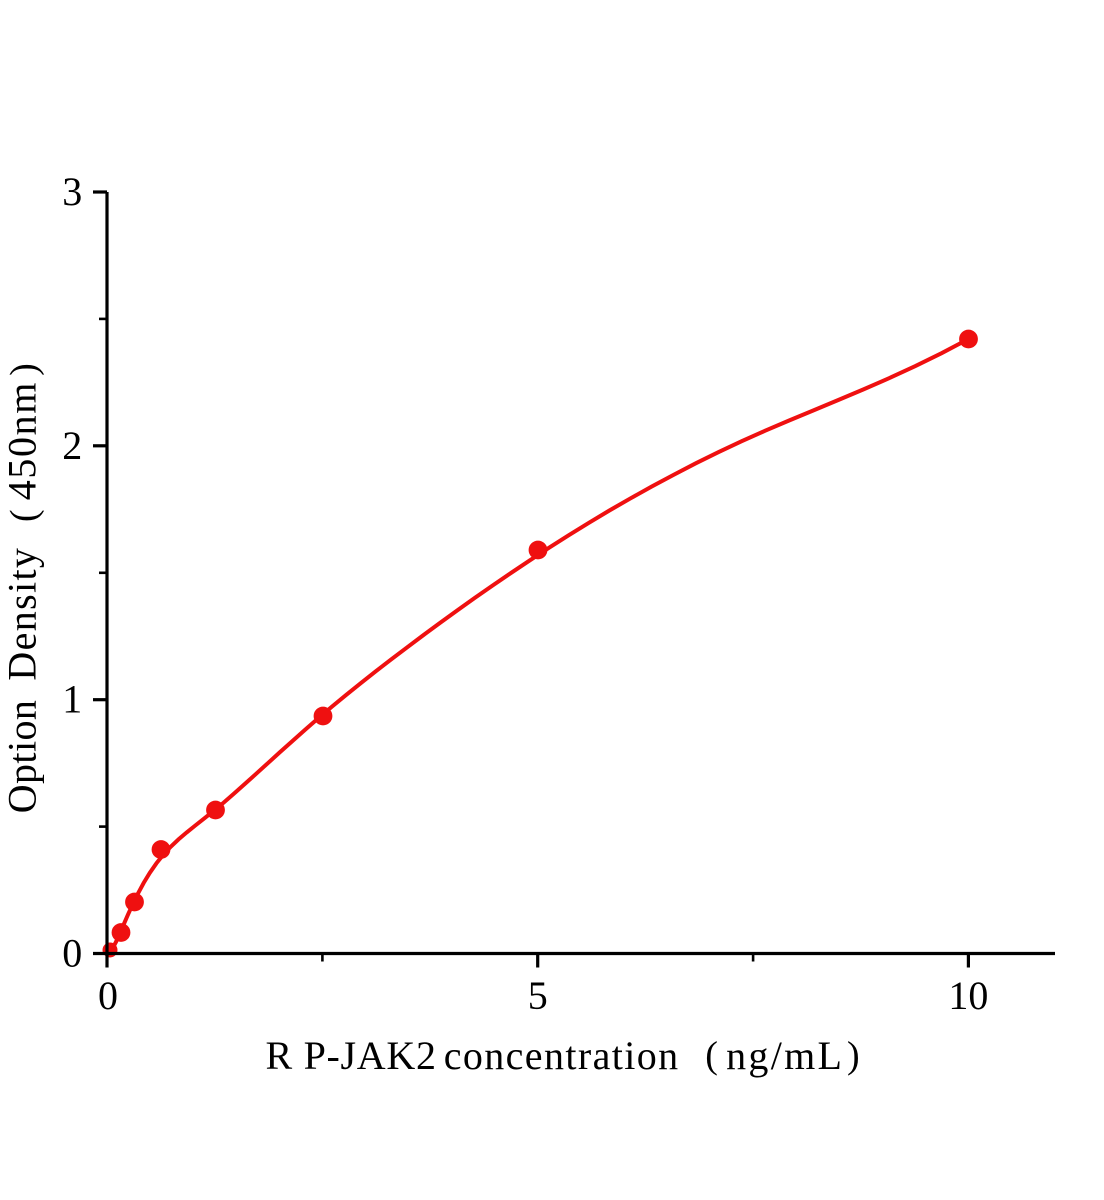 The width and height of the screenshot is (1104, 1200). Describe the element at coordinates (785, 1055) in the screenshot. I see `svg-text: ng/mL` at that location.